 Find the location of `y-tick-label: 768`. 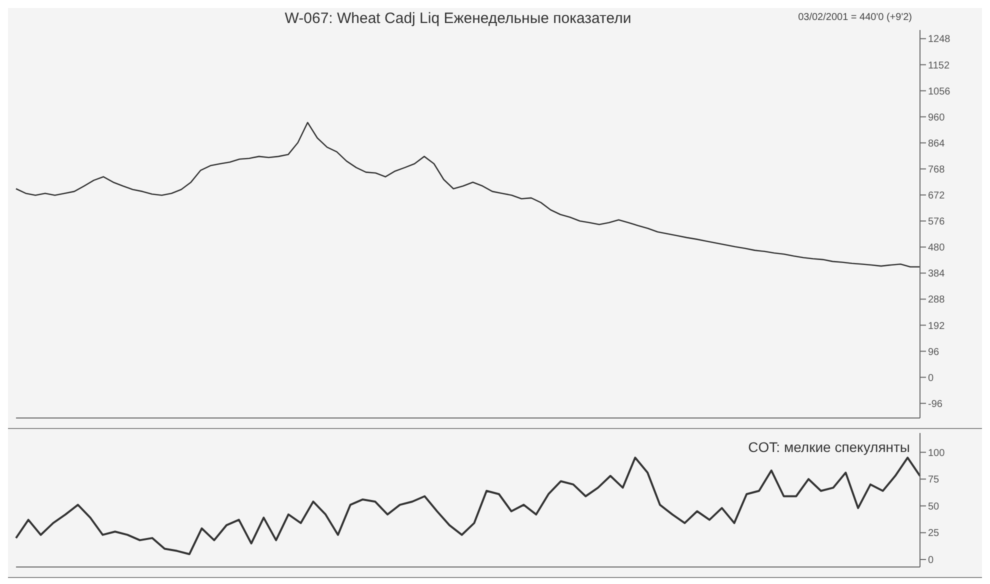

y-tick-label: 768 is located at coordinates (937, 170).